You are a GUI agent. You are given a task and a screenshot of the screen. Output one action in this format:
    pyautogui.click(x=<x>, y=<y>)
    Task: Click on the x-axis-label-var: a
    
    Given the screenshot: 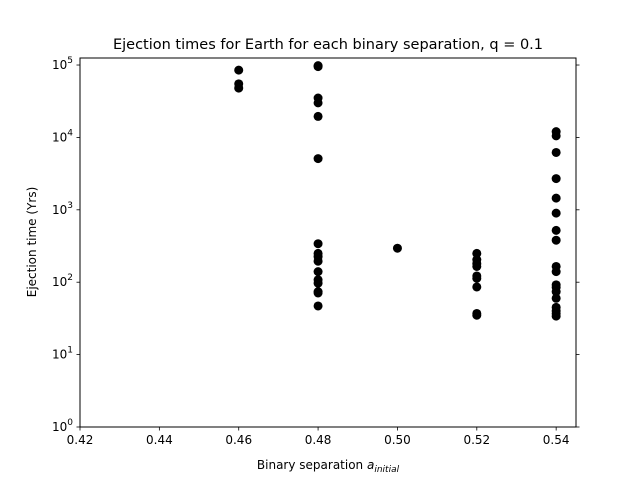 What is the action you would take?
    pyautogui.click(x=370, y=465)
    